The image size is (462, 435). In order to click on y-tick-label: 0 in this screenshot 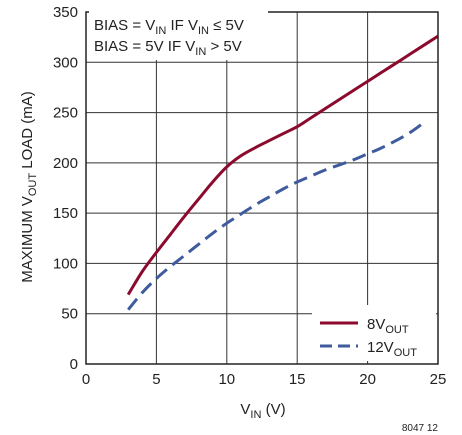, I will do `click(74, 364)`.